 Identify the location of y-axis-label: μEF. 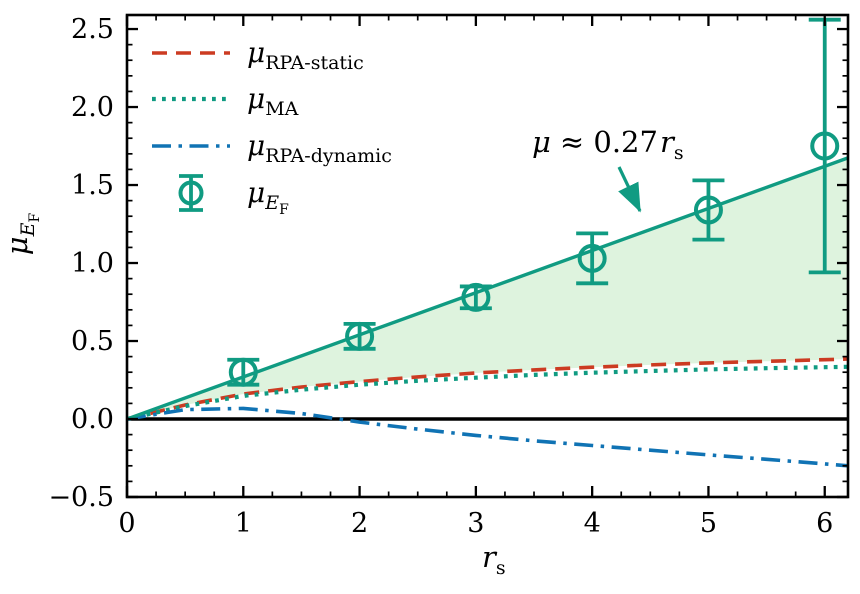
(21, 233).